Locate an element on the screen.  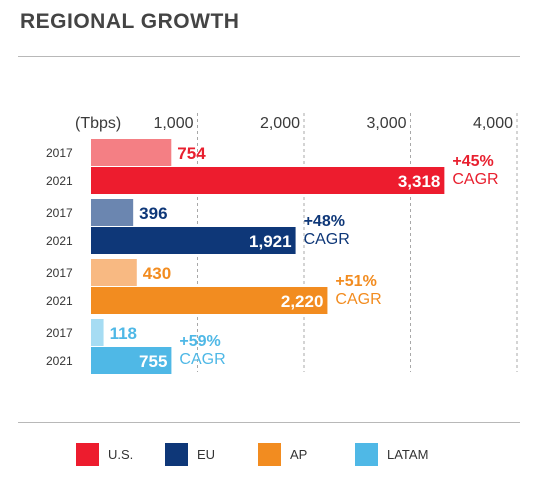
legend-label-ap: AP is located at coordinates (299, 454).